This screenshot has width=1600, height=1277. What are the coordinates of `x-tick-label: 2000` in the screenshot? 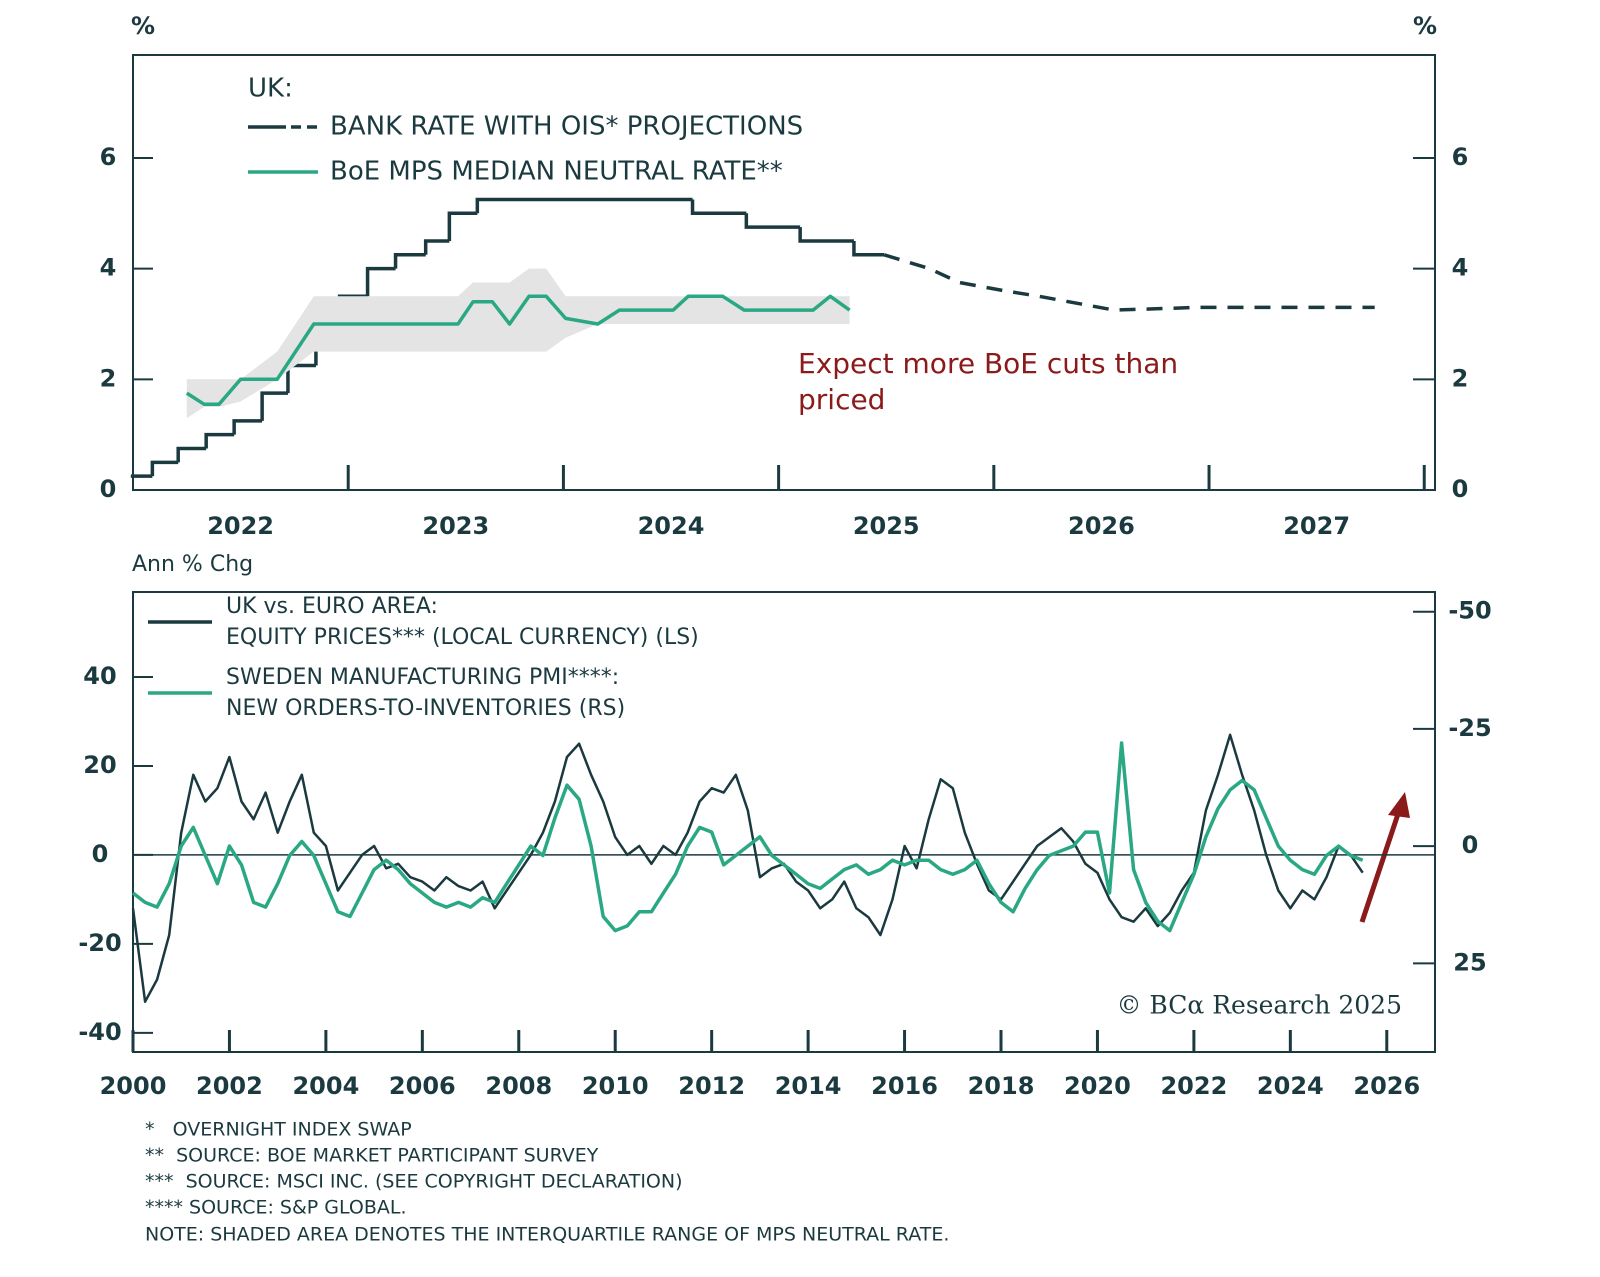 It's located at (133, 1086).